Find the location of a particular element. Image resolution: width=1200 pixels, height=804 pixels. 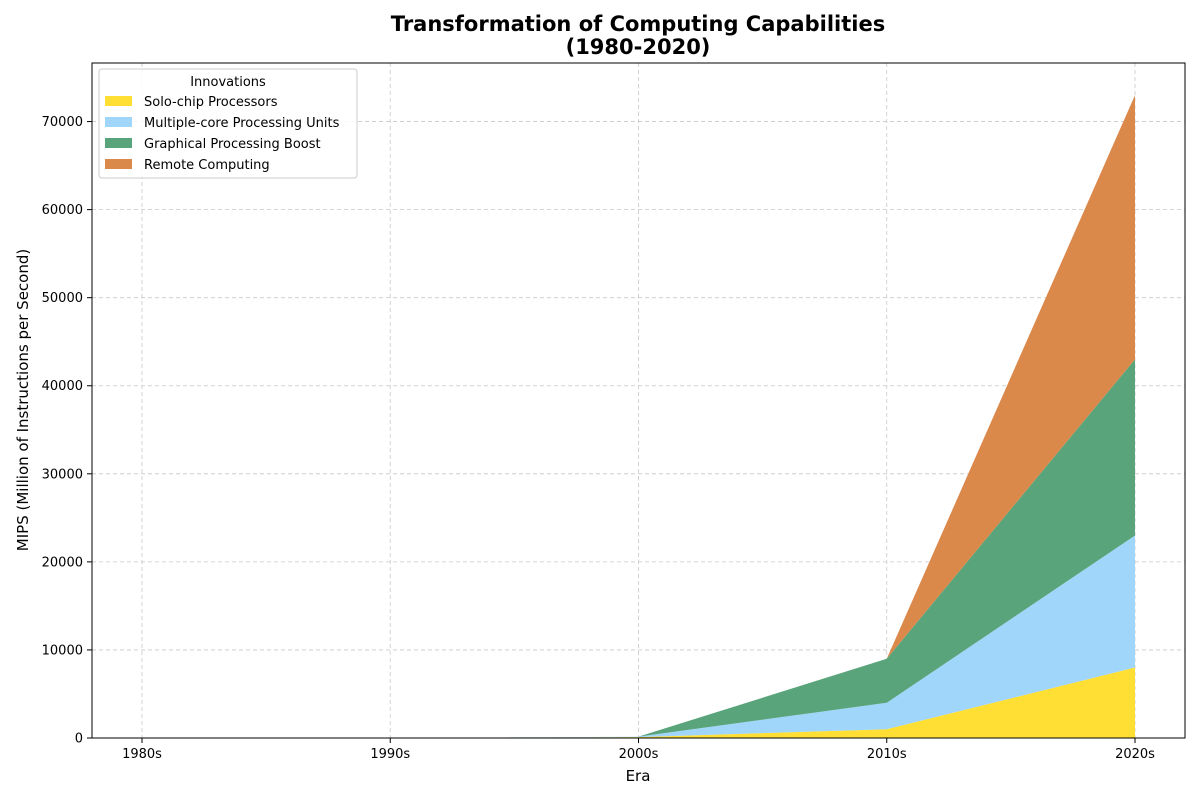

y-tick-label: 0 is located at coordinates (79, 739).